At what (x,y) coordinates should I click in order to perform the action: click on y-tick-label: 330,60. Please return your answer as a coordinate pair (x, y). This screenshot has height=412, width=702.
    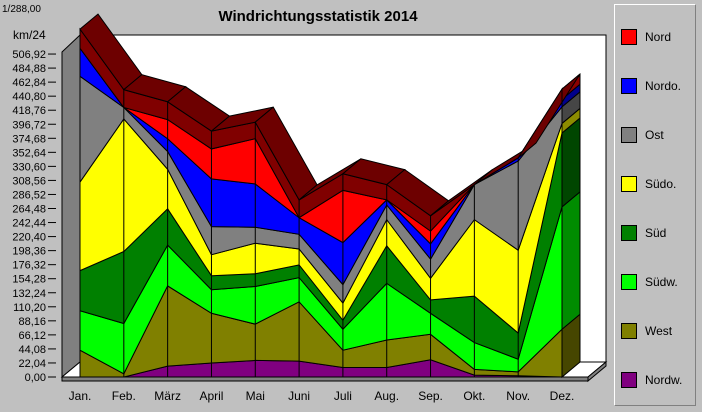
    Looking at the image, I should click on (29, 167).